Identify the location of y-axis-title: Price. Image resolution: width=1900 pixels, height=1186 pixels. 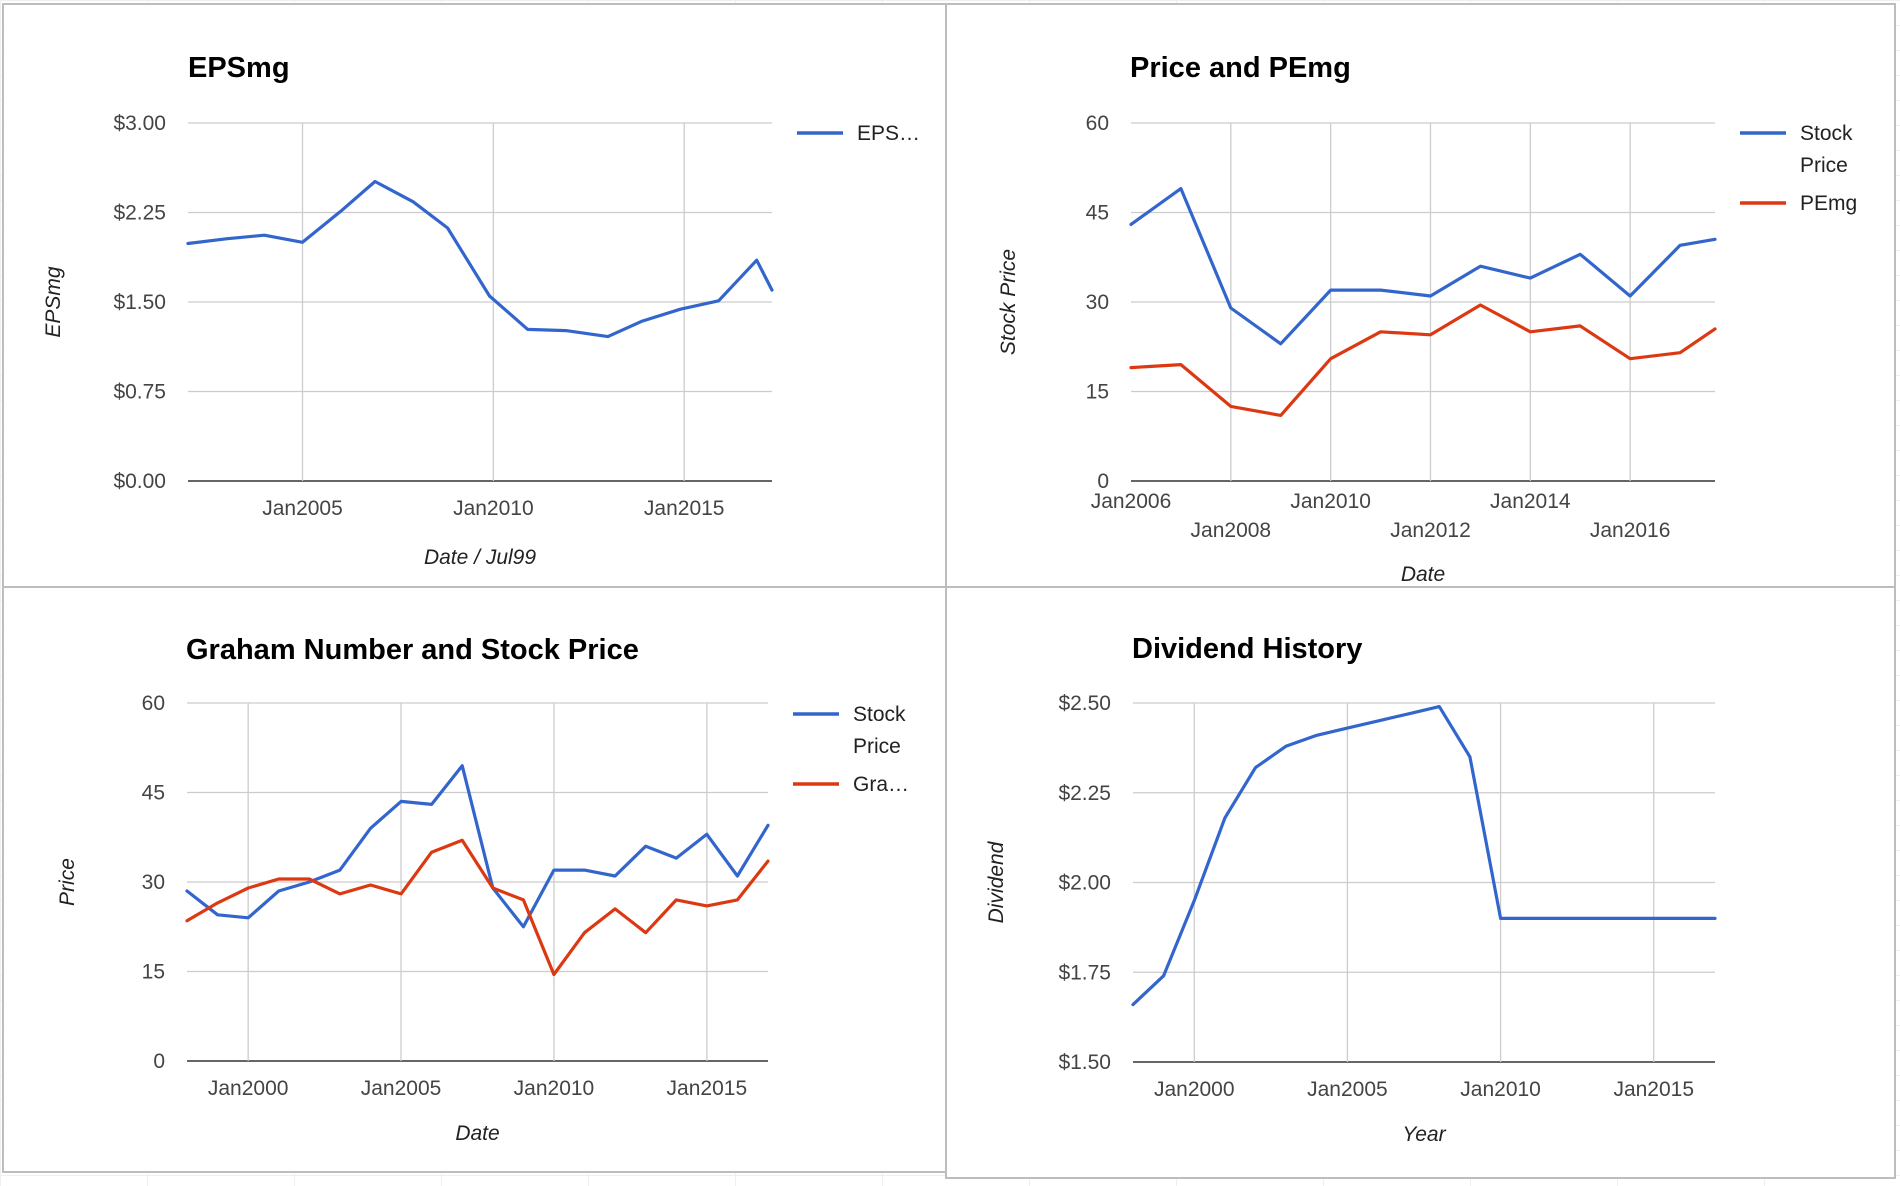
(67, 882).